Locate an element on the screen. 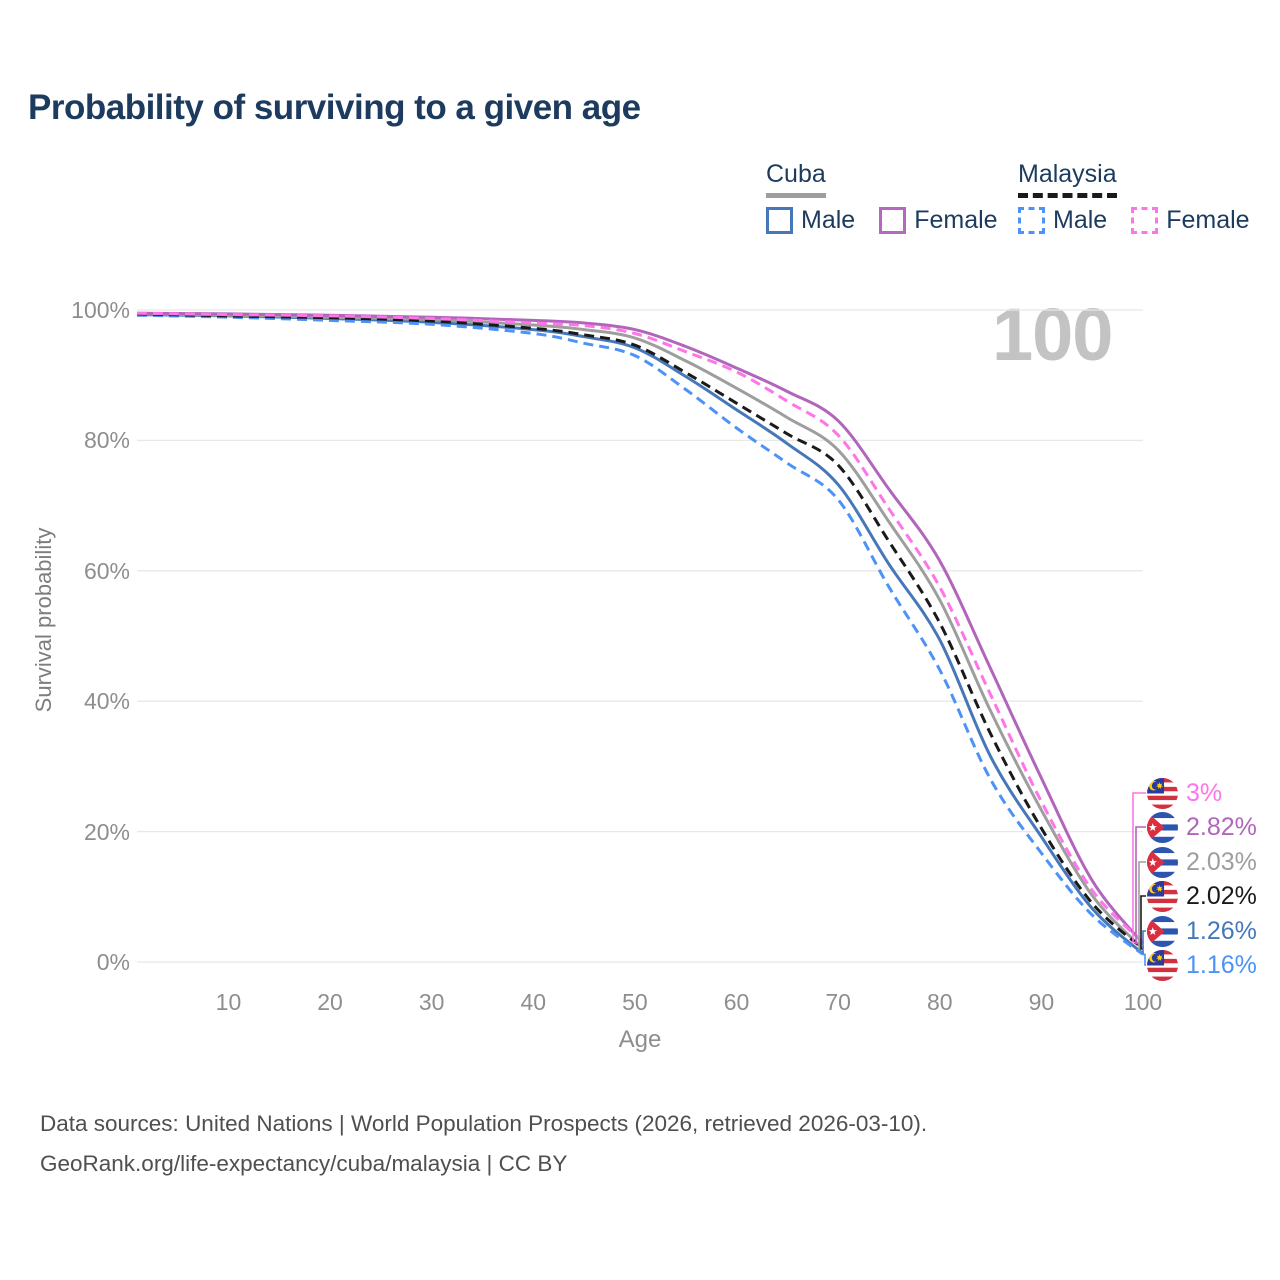  page-title: Probability of surviving to a given age is located at coordinates (334, 107).